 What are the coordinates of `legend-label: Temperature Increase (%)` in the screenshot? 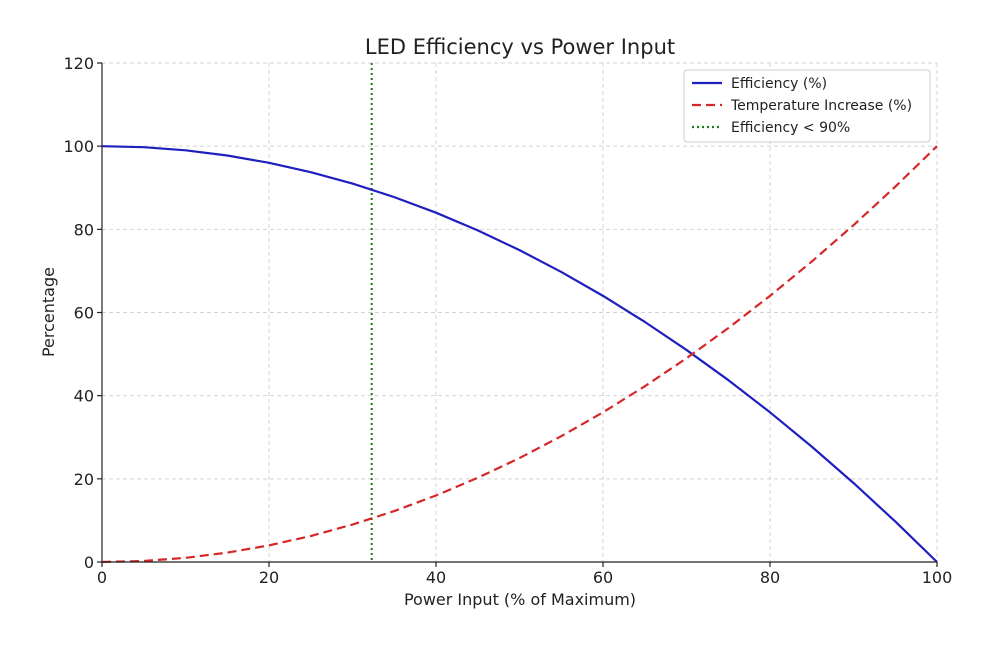 It's located at (821, 106).